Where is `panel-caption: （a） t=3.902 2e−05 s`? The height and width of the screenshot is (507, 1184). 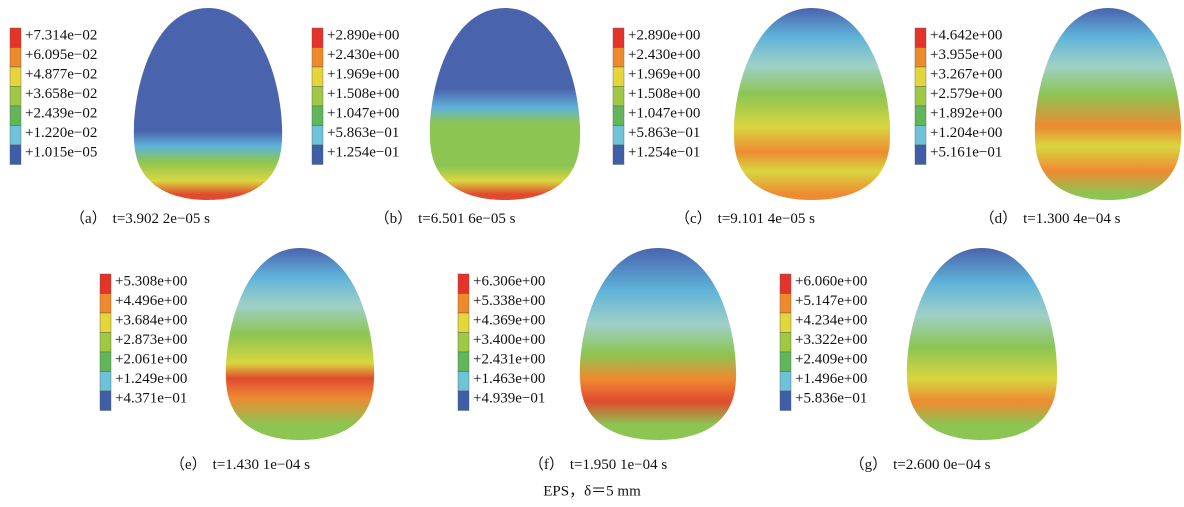
panel-caption: （a） t=3.902 2e−05 s is located at coordinates (140, 218).